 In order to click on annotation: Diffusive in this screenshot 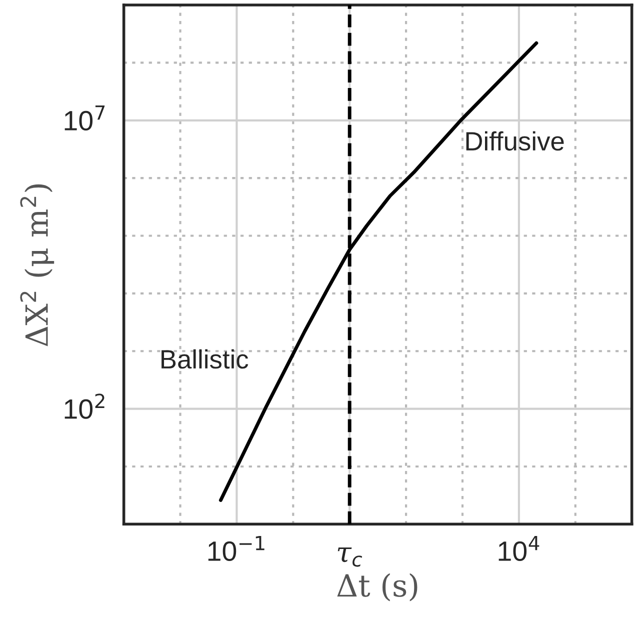, I will do `click(515, 141)`.